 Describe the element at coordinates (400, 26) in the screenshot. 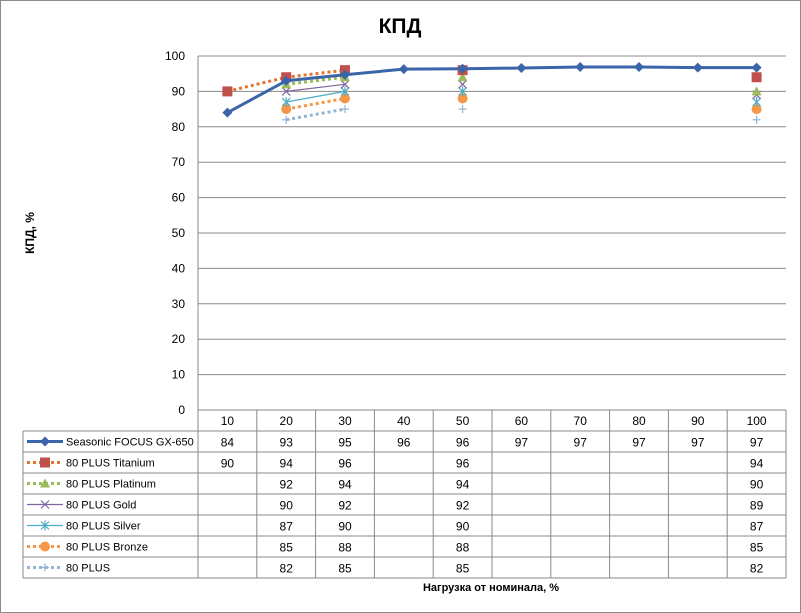

I see `chart-title: КПД` at that location.